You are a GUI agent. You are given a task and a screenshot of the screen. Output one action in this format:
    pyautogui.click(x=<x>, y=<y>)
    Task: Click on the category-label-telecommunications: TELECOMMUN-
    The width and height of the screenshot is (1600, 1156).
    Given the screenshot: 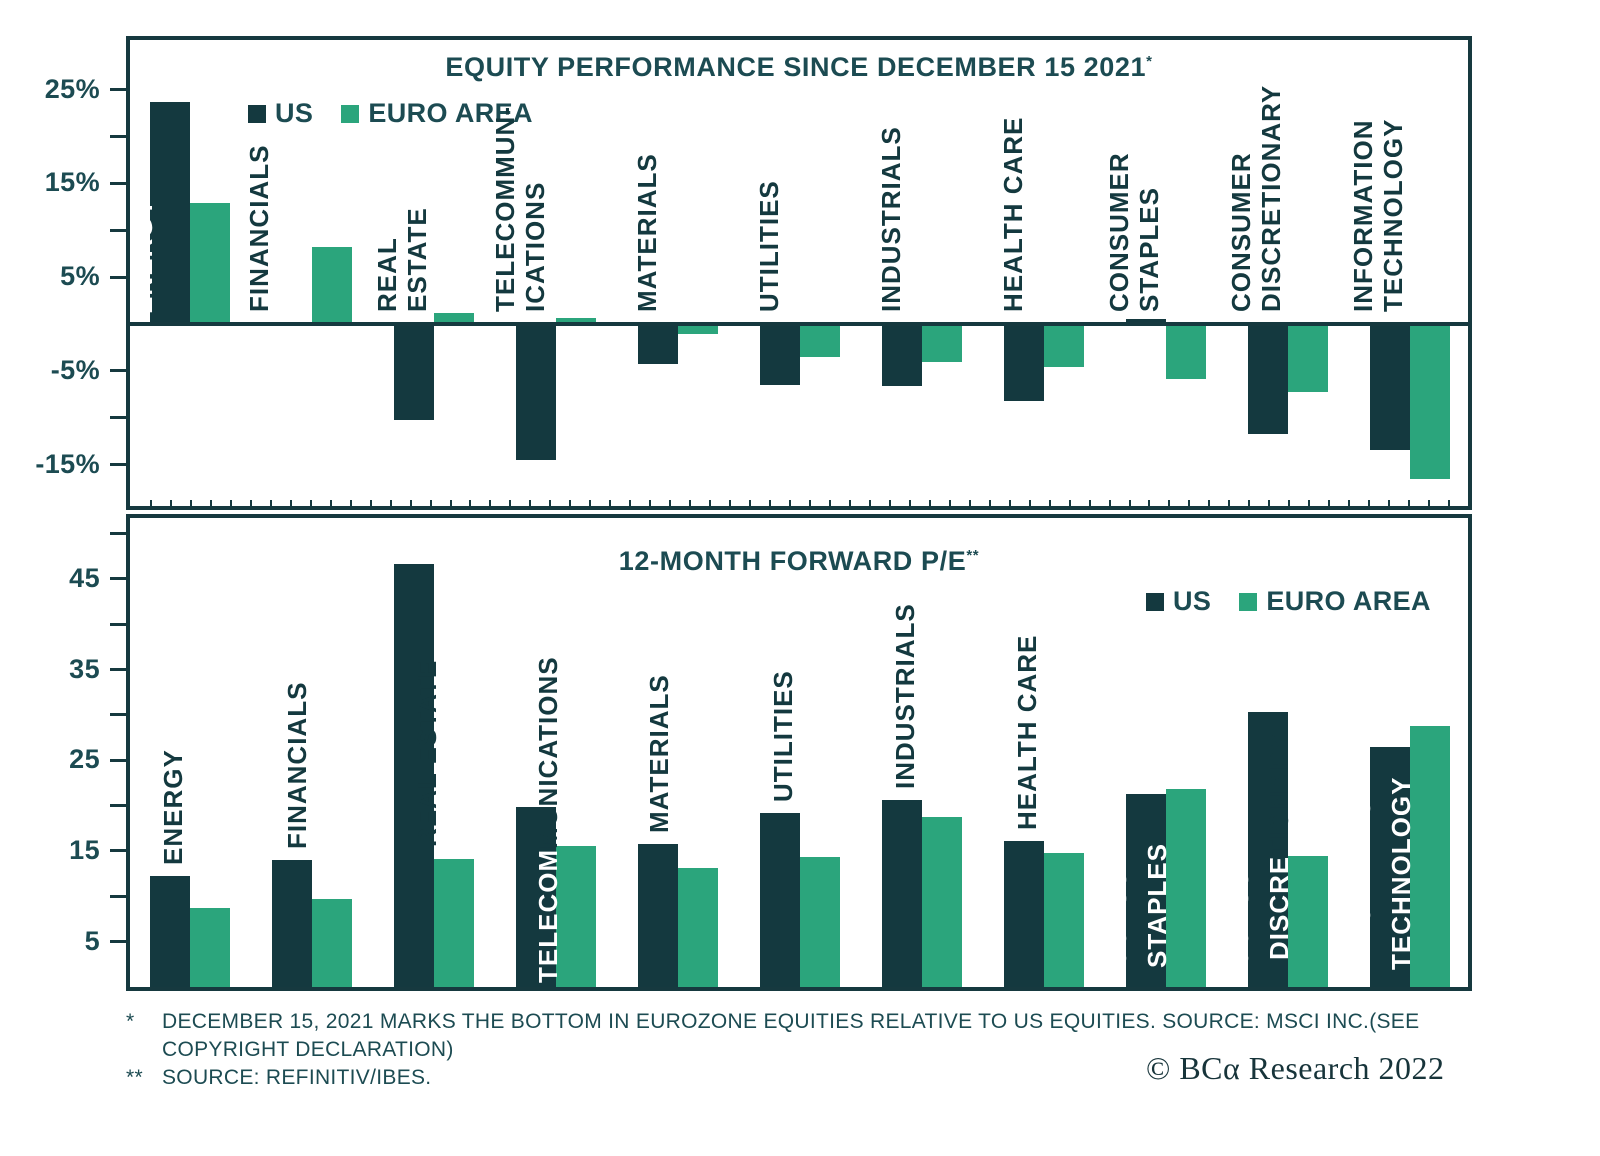 What is the action you would take?
    pyautogui.click(x=505, y=209)
    